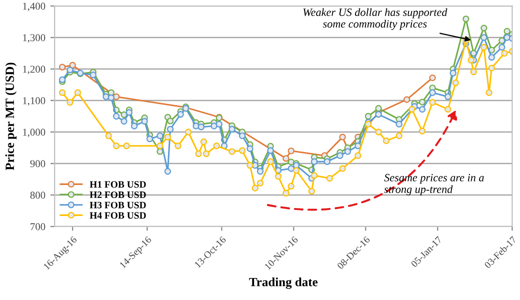 This screenshot has height=300, width=520. What do you see at coordinates (434, 185) in the screenshot?
I see `annotation: Sesame prices are in a strong up-trend` at bounding box center [434, 185].